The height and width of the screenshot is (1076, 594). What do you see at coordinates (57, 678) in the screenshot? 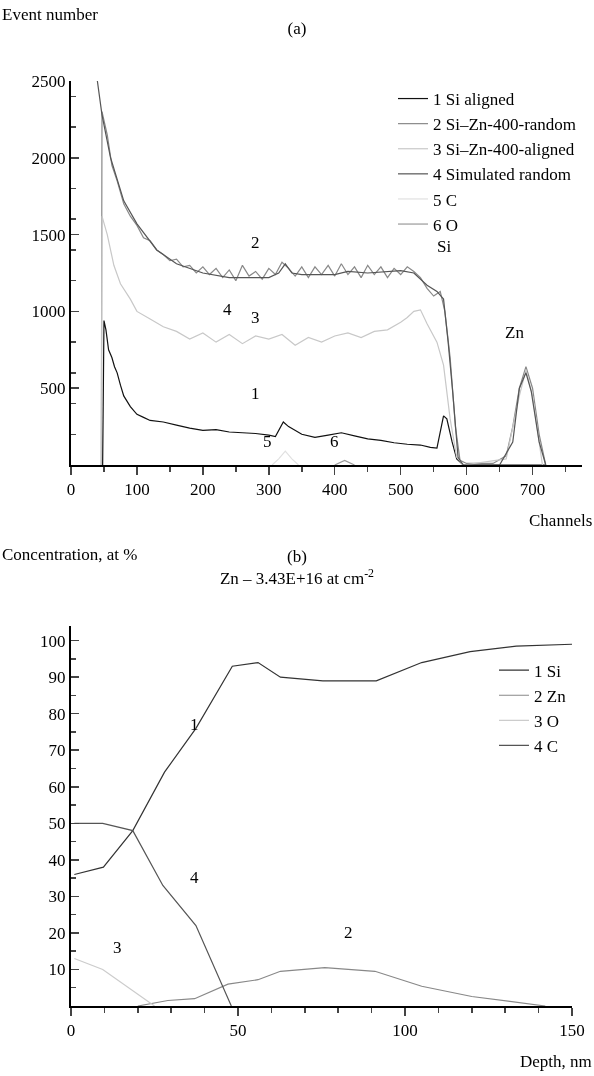
I see `y-tick-label: 90` at bounding box center [57, 678].